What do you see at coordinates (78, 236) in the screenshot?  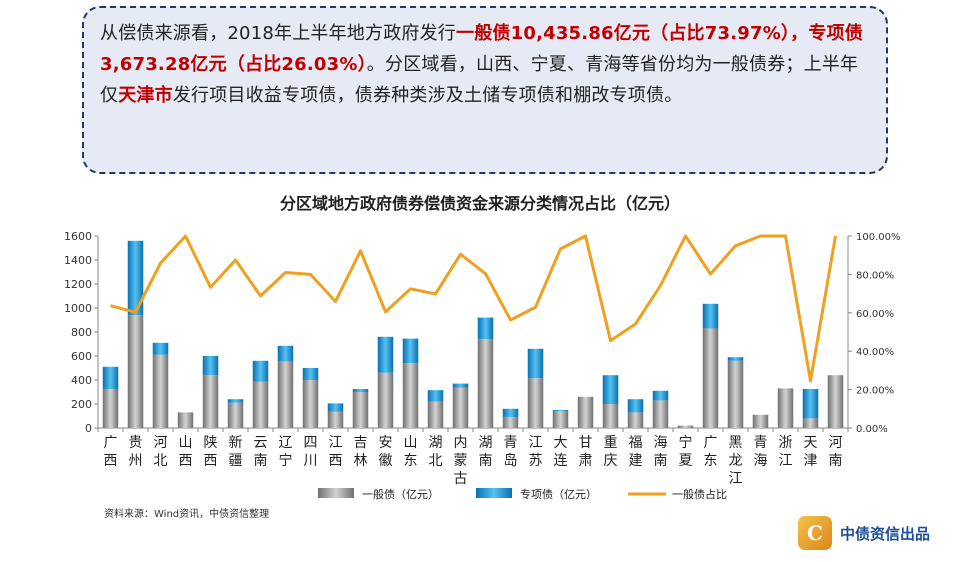 I see `y-left-tick-label: 1600` at bounding box center [78, 236].